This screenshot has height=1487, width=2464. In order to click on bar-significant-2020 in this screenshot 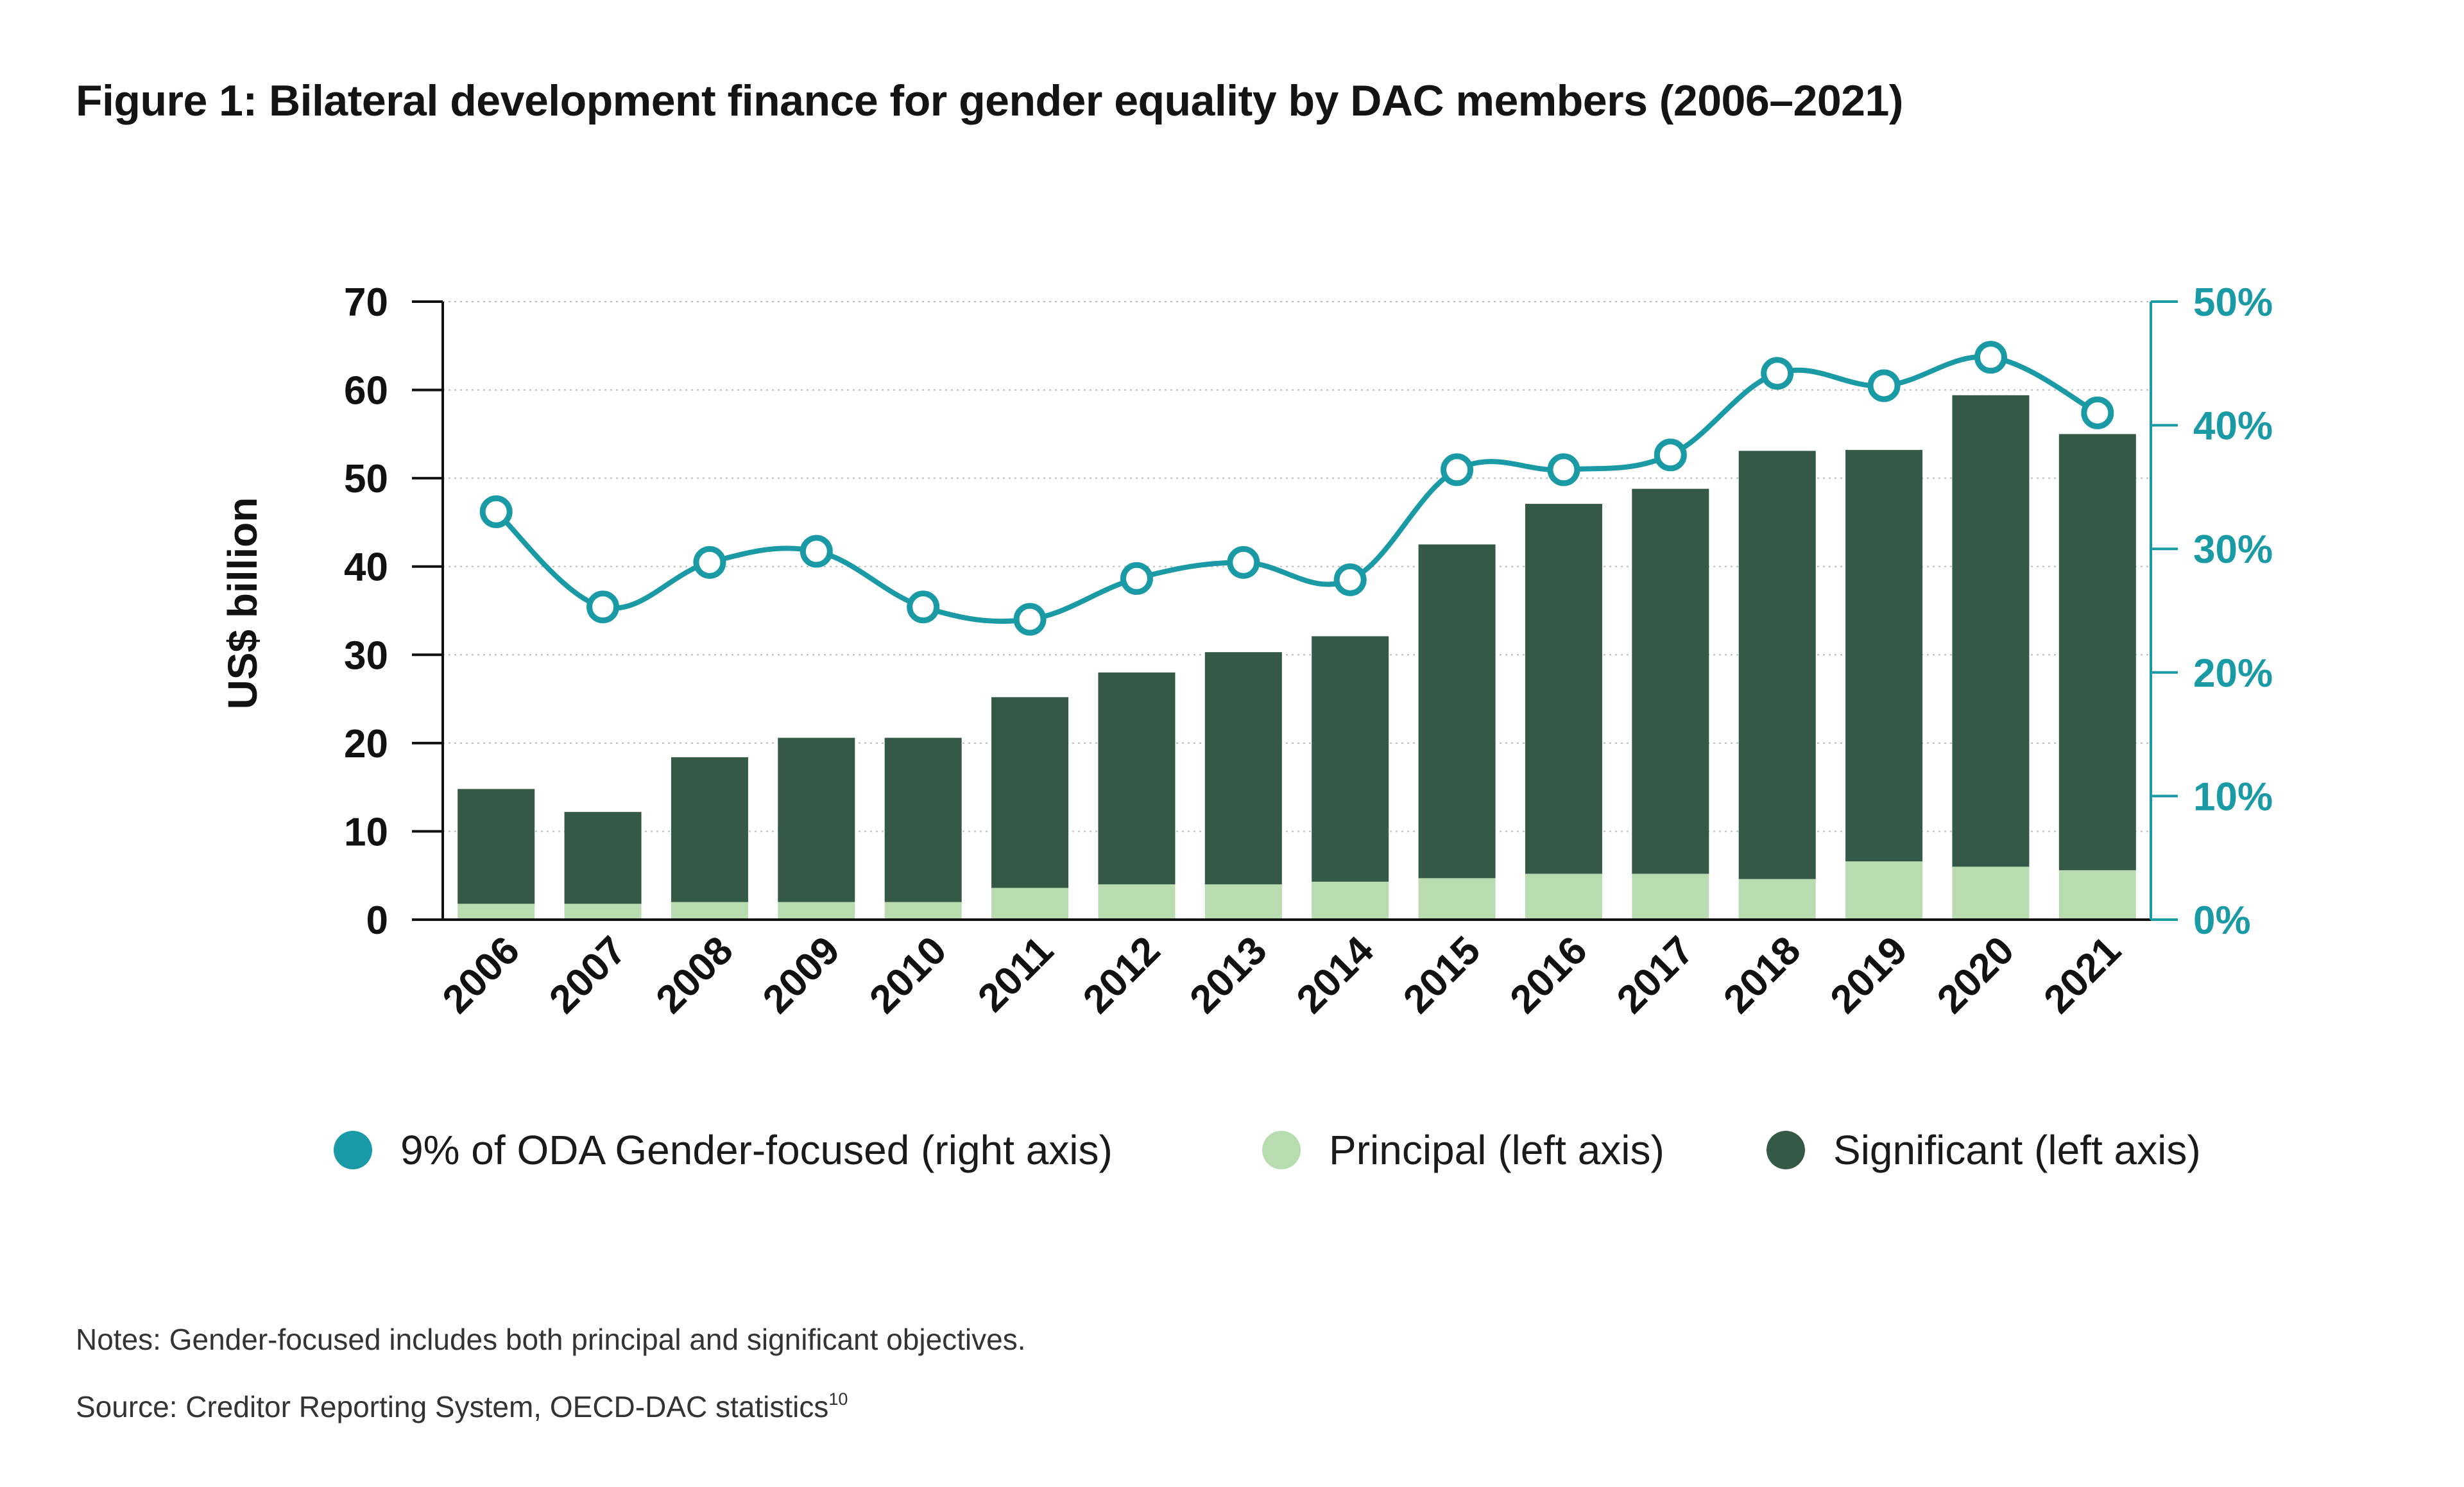, I will do `click(1991, 631)`.